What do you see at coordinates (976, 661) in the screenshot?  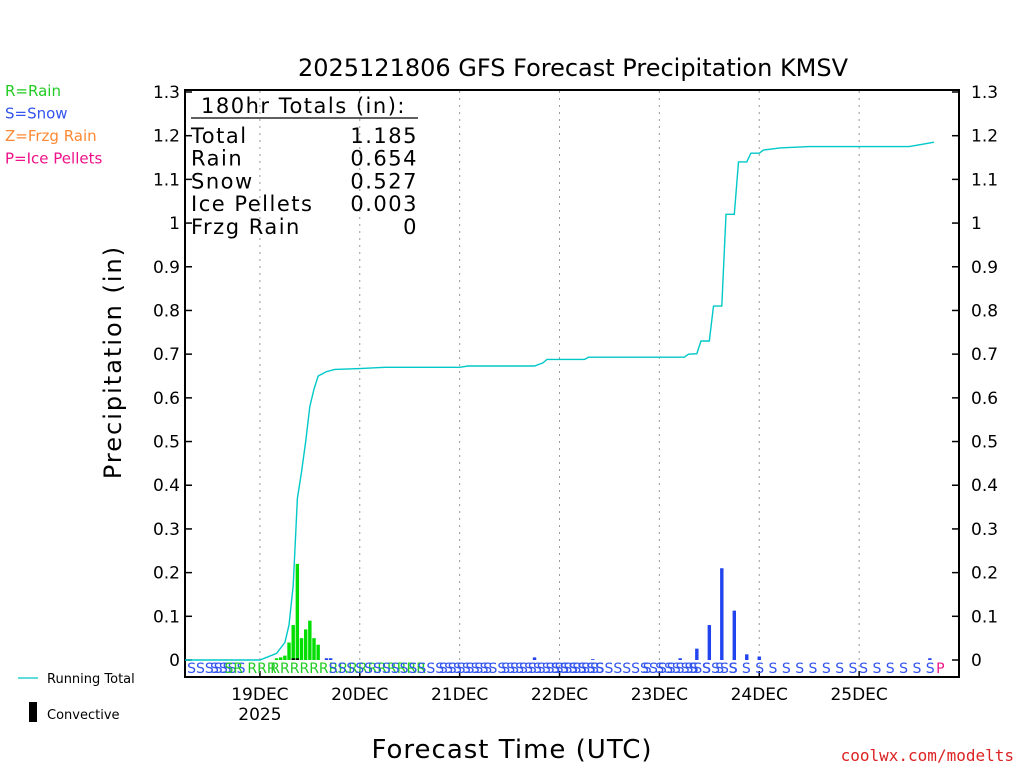 I see `y-tick-label-right: 0` at bounding box center [976, 661].